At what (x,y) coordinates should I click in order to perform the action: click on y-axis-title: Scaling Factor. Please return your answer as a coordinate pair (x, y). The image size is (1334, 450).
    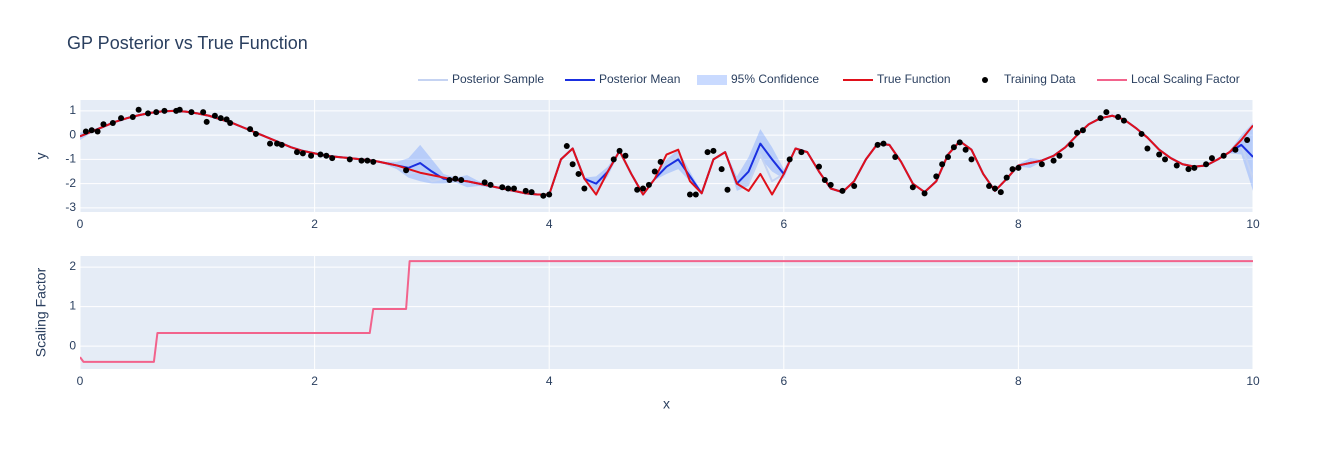
    Looking at the image, I should click on (41, 312).